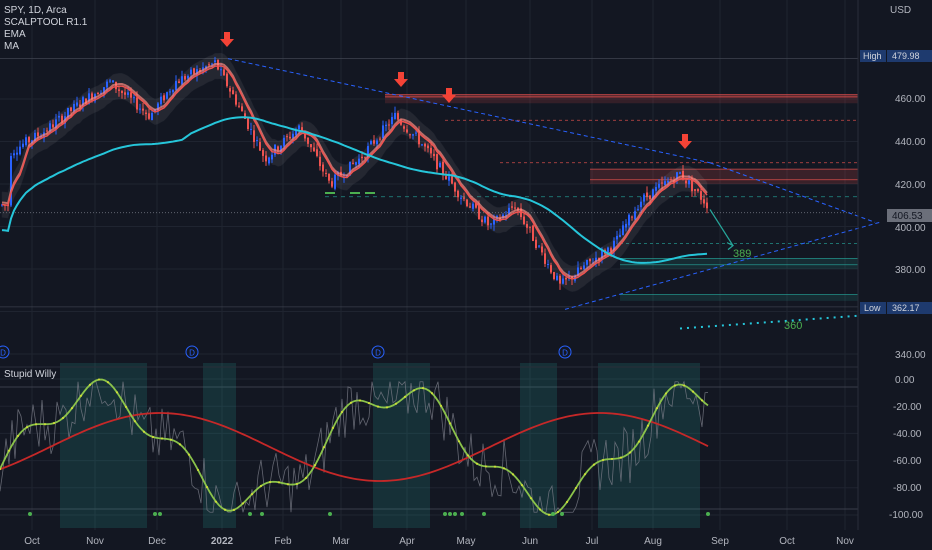 This screenshot has height=550, width=932. I want to click on indicator-ma: MA, so click(11, 46).